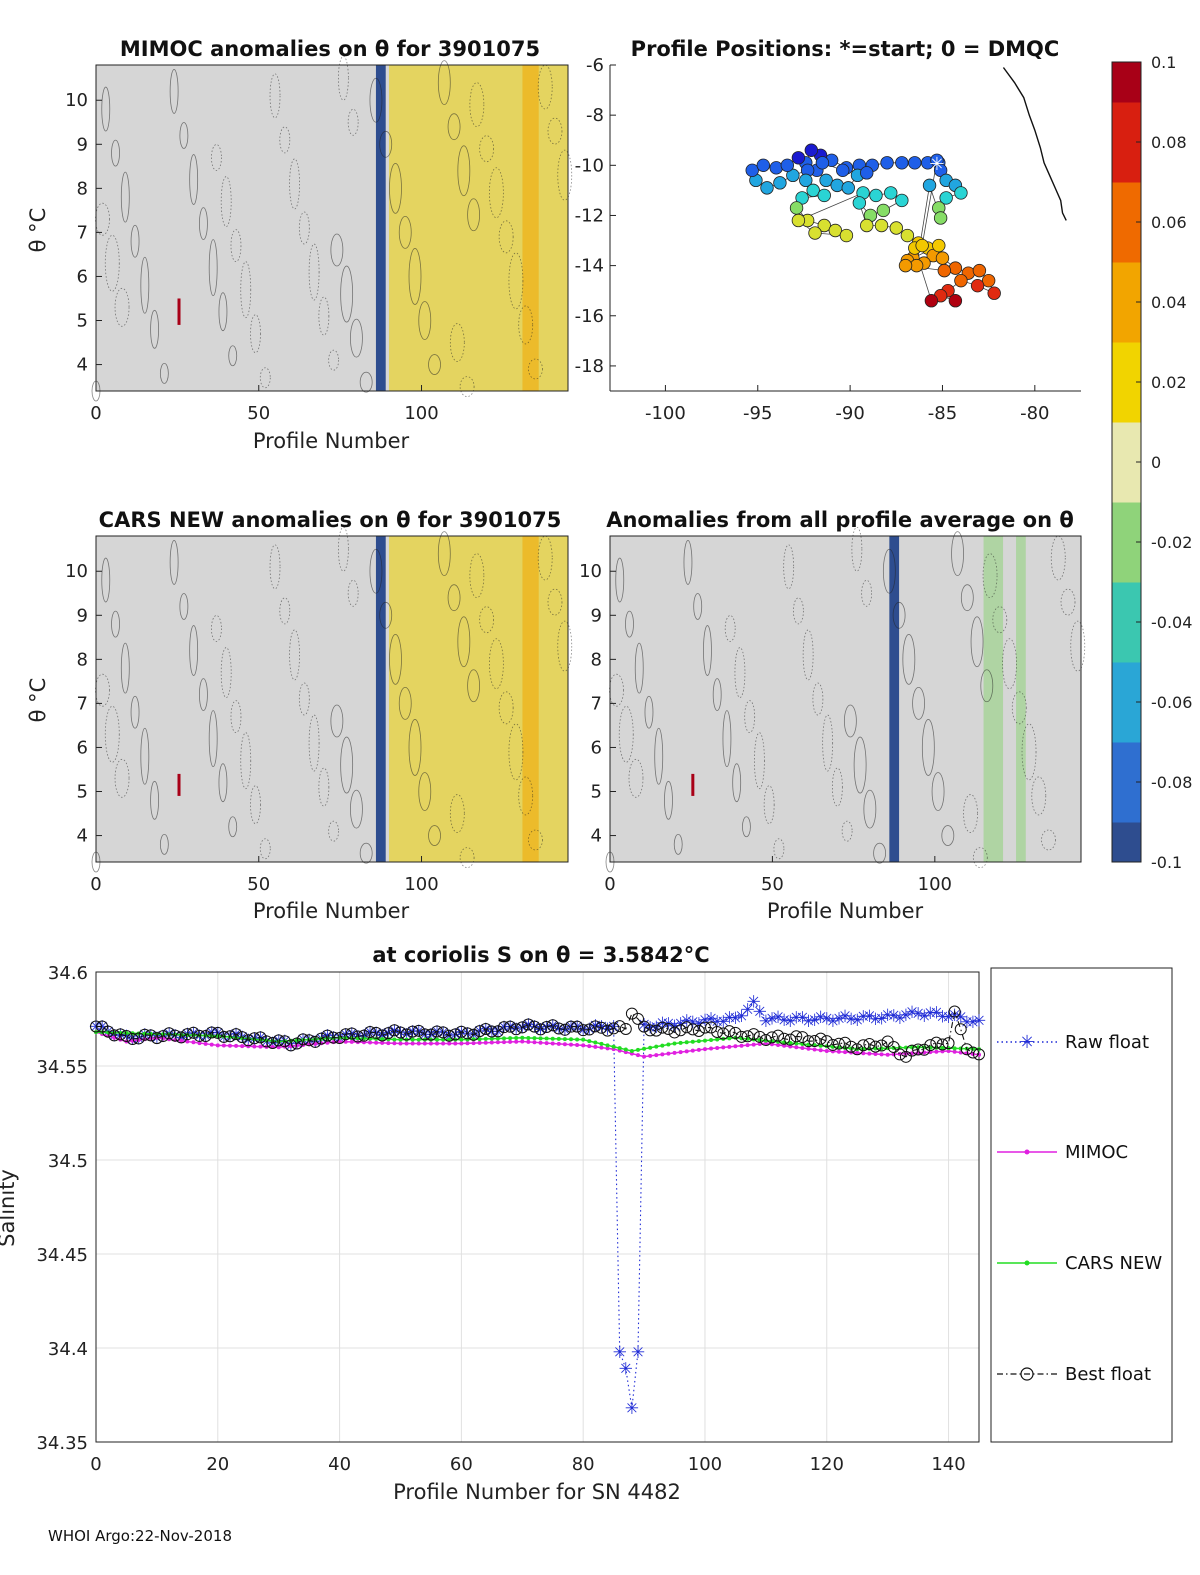 The image size is (1200, 1575). Describe the element at coordinates (832, 710) in the screenshot. I see `average-anomaly-panel: 0 50 100 10 9 8 7 6 5 4` at that location.